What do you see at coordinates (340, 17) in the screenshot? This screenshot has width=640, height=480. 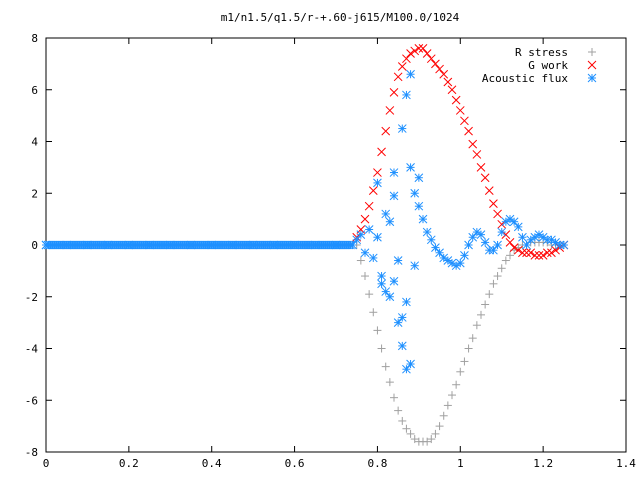 I see `chart-title: m1/n1.5/q1.5/r-+.60-j615/M100.0/1024` at bounding box center [340, 17].